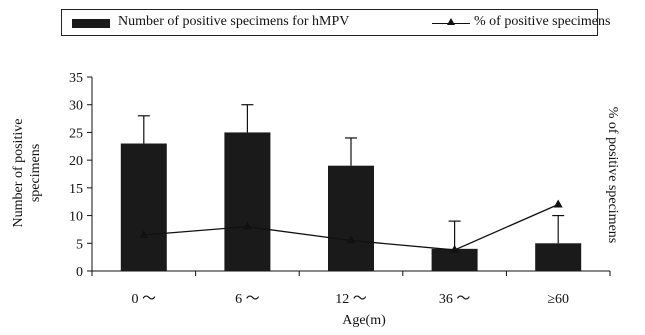 This screenshot has width=645, height=335. Describe the element at coordinates (76, 161) in the screenshot. I see `y-tick-label: 20` at that location.